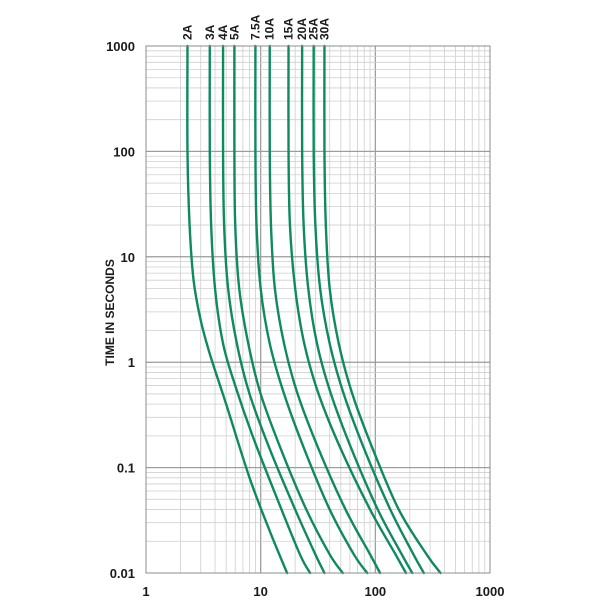 This screenshot has width=600, height=600. I want to click on series-label: 2A, so click(187, 32).